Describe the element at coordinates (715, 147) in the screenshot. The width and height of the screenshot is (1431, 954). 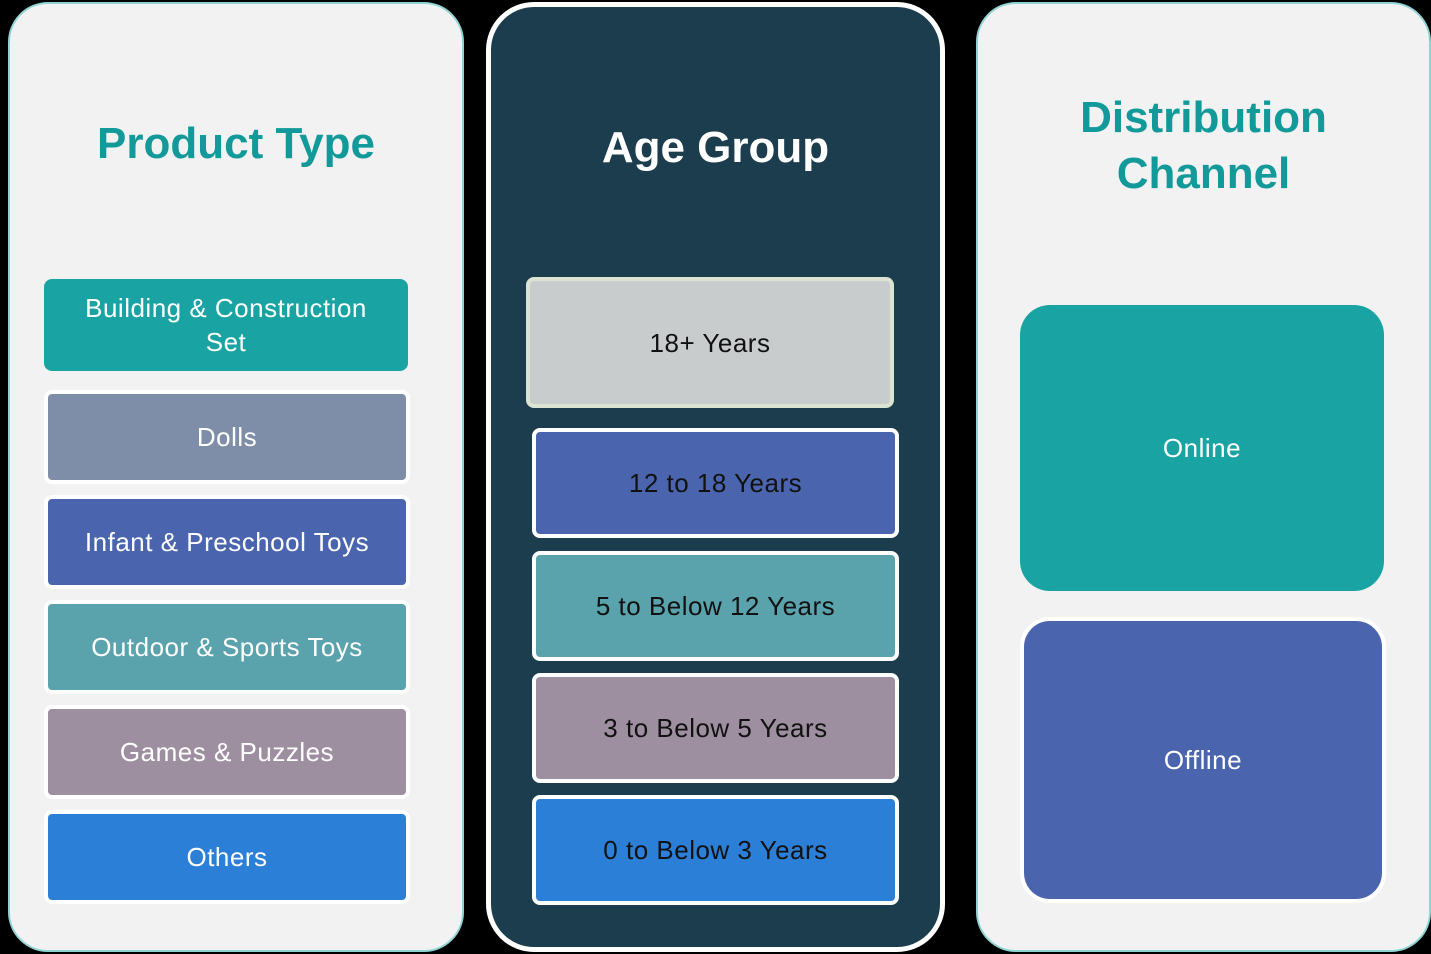
I see `age-group-title: Age Group` at that location.